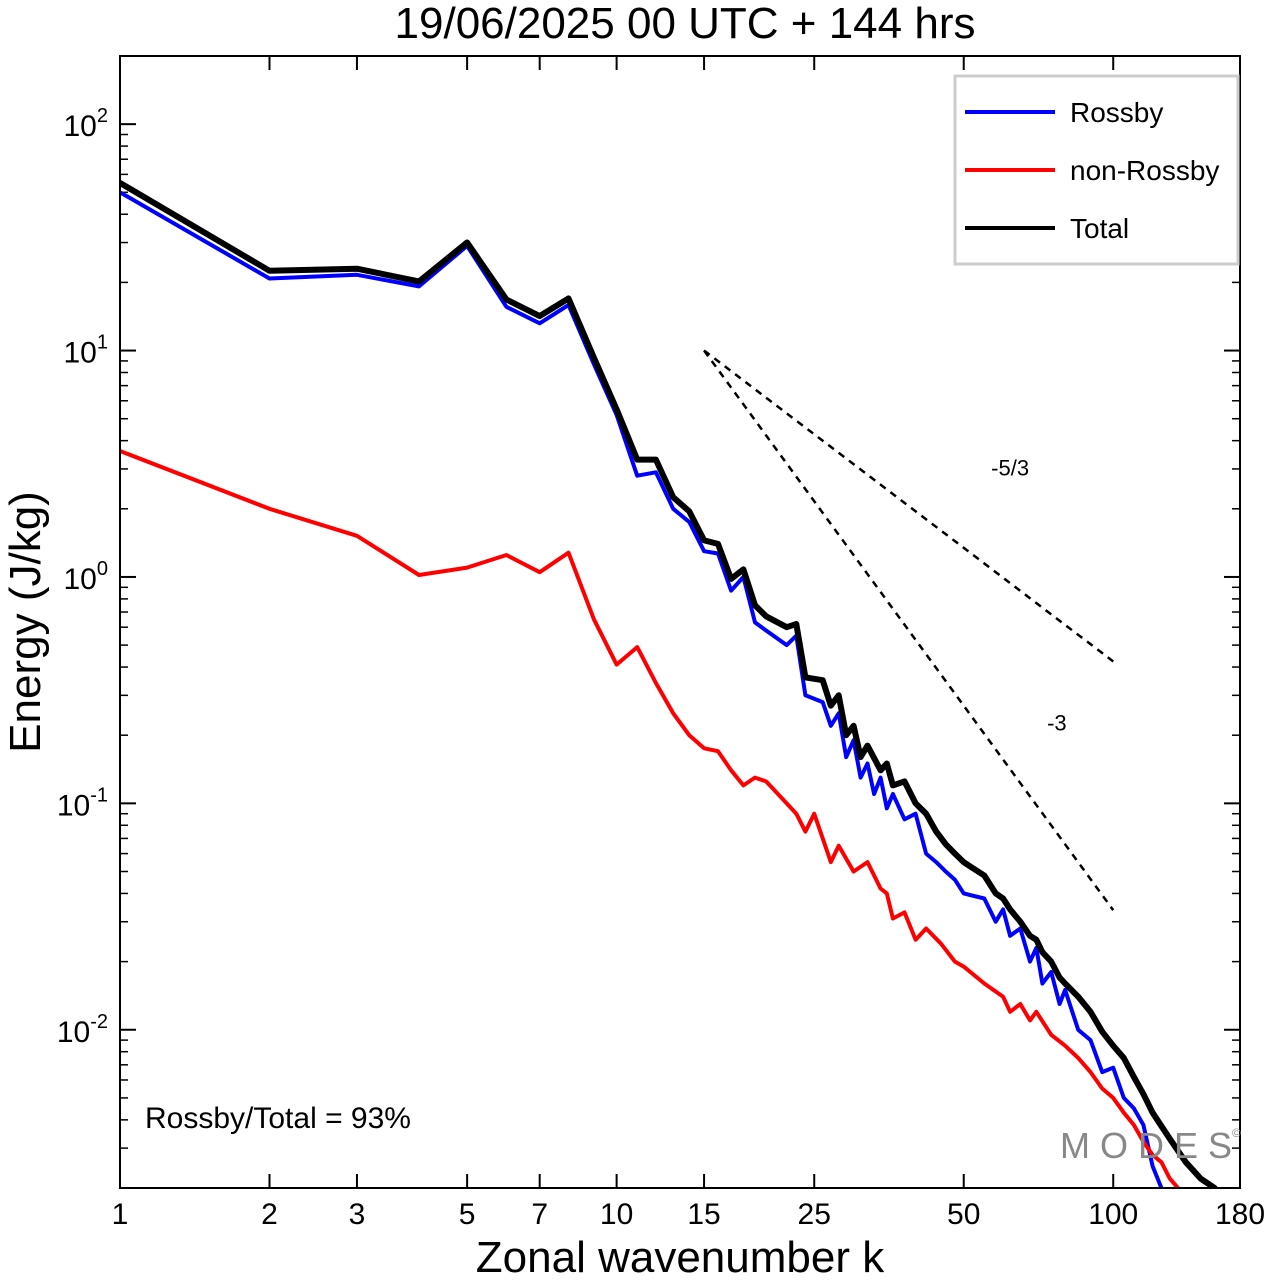  What do you see at coordinates (278, 1118) in the screenshot?
I see `rossby-ratio-annotation: Rossby/Total = 93%` at bounding box center [278, 1118].